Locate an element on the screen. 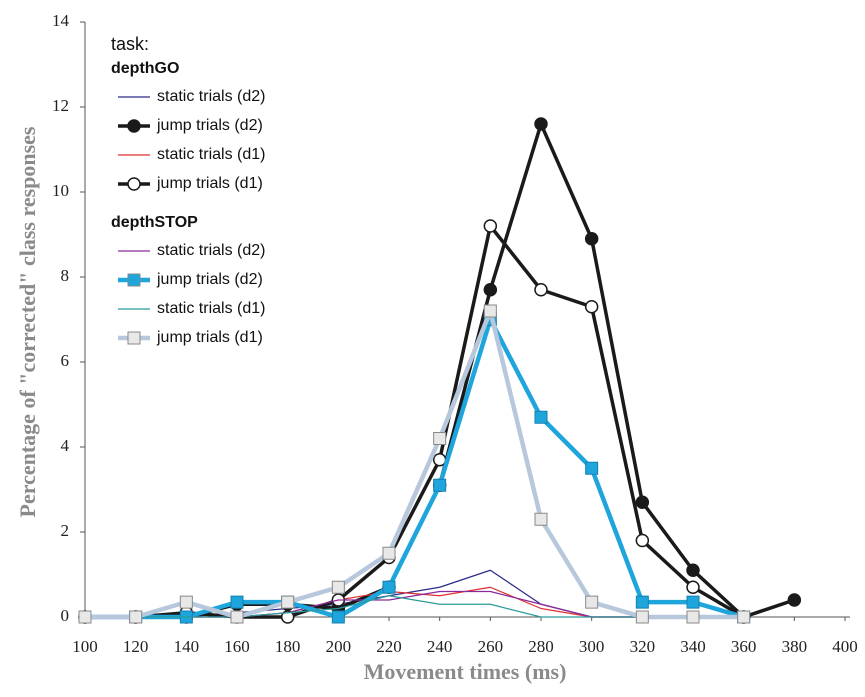  legend-group: depthSTOP is located at coordinates (154, 222).